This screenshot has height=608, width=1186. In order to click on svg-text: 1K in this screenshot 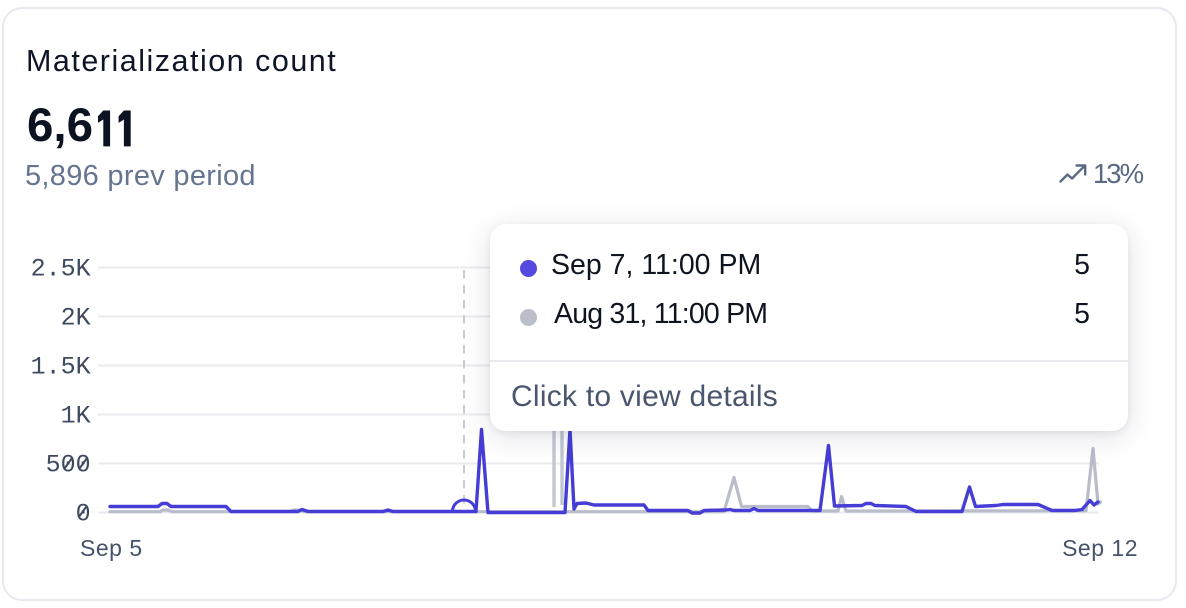, I will do `click(76, 416)`.